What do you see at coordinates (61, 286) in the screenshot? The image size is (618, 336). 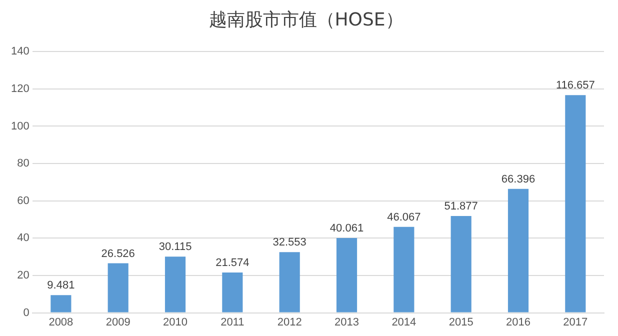 I see `data-label: 9.481` at bounding box center [61, 286].